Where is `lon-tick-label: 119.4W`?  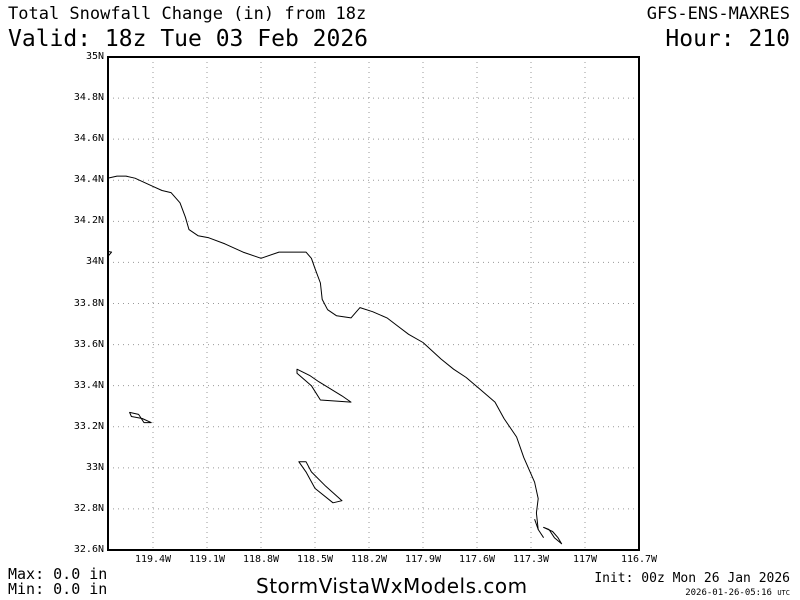 lon-tick-label: 119.4W is located at coordinates (153, 559).